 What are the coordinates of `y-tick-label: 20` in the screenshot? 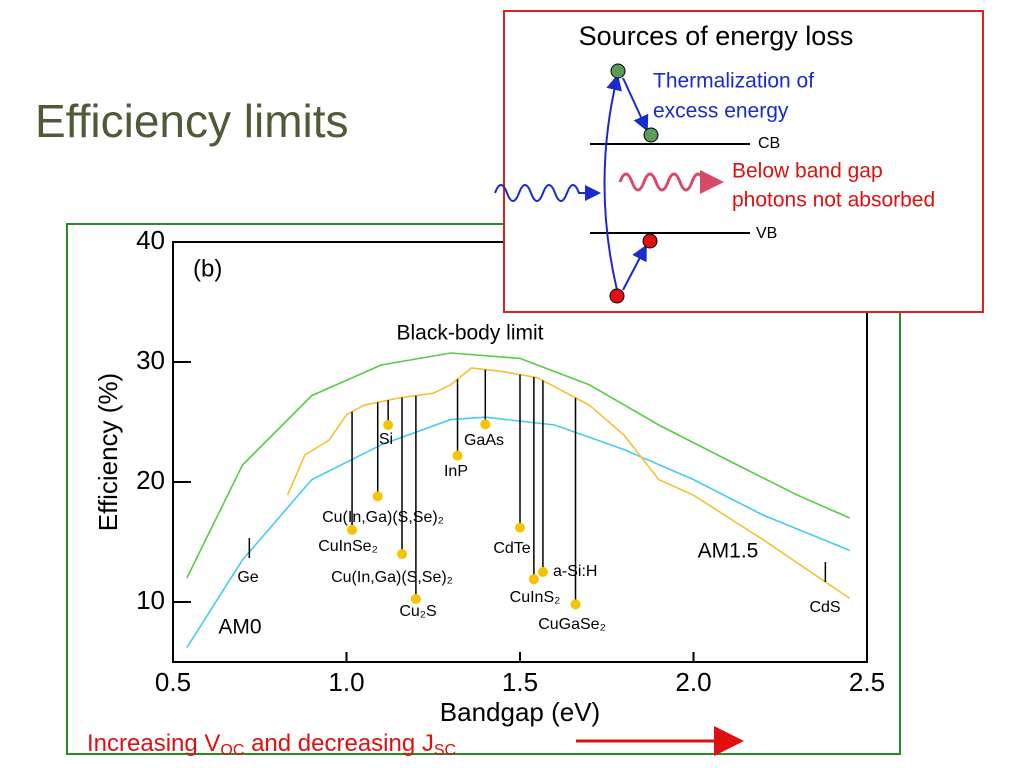 It's located at (150, 480).